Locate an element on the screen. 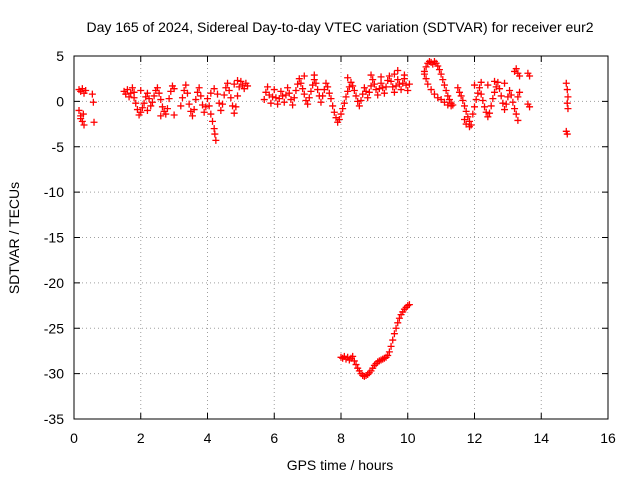 Image resolution: width=640 pixels, height=480 pixels. x-tick-label: 6 is located at coordinates (274, 438).